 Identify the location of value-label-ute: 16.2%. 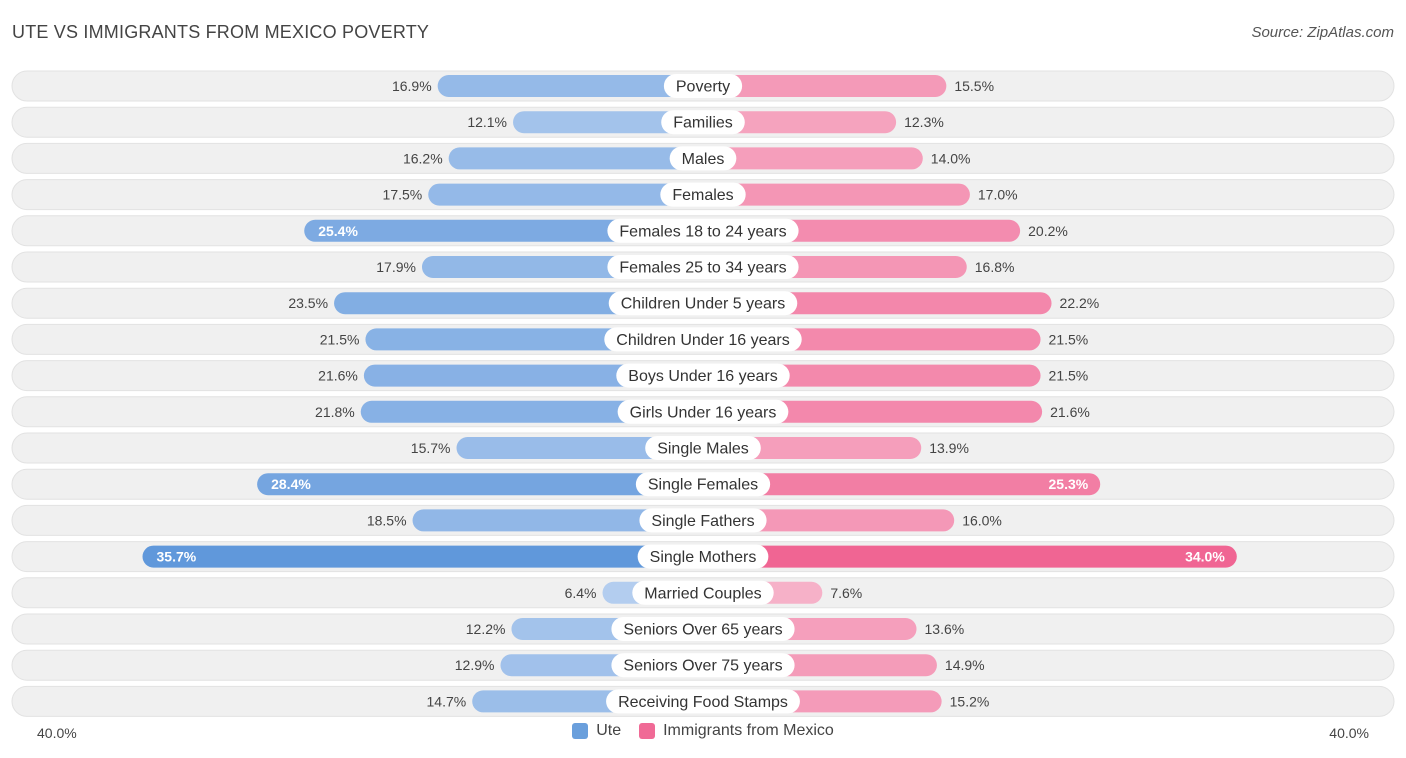
(423, 158).